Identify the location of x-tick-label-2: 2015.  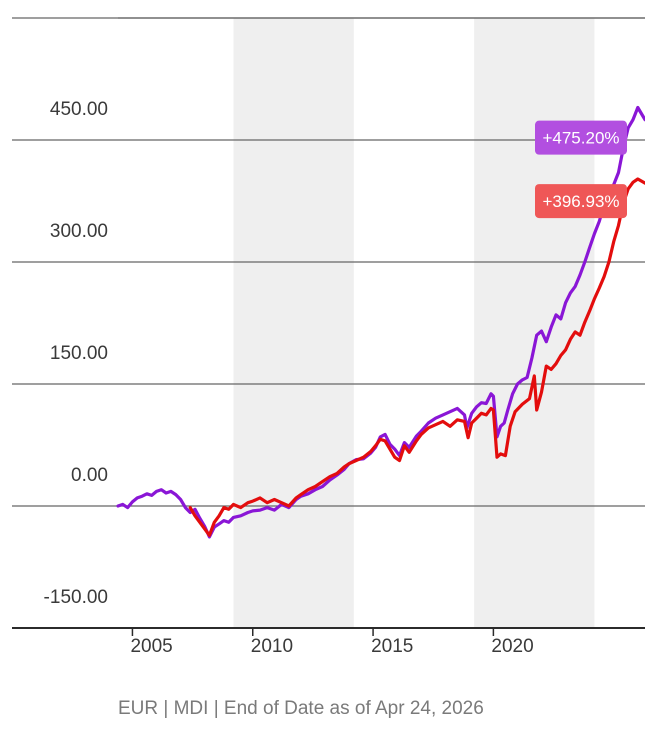
(392, 646).